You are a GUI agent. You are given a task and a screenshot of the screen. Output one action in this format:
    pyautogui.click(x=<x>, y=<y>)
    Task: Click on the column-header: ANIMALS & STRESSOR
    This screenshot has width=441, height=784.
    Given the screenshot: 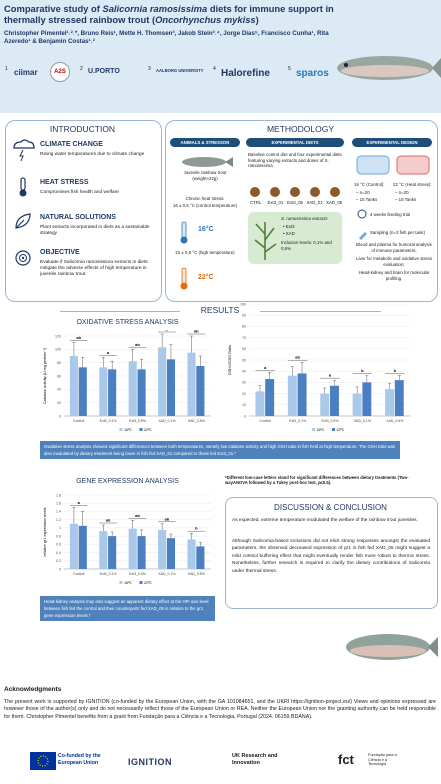 What is the action you would take?
    pyautogui.click(x=205, y=142)
    